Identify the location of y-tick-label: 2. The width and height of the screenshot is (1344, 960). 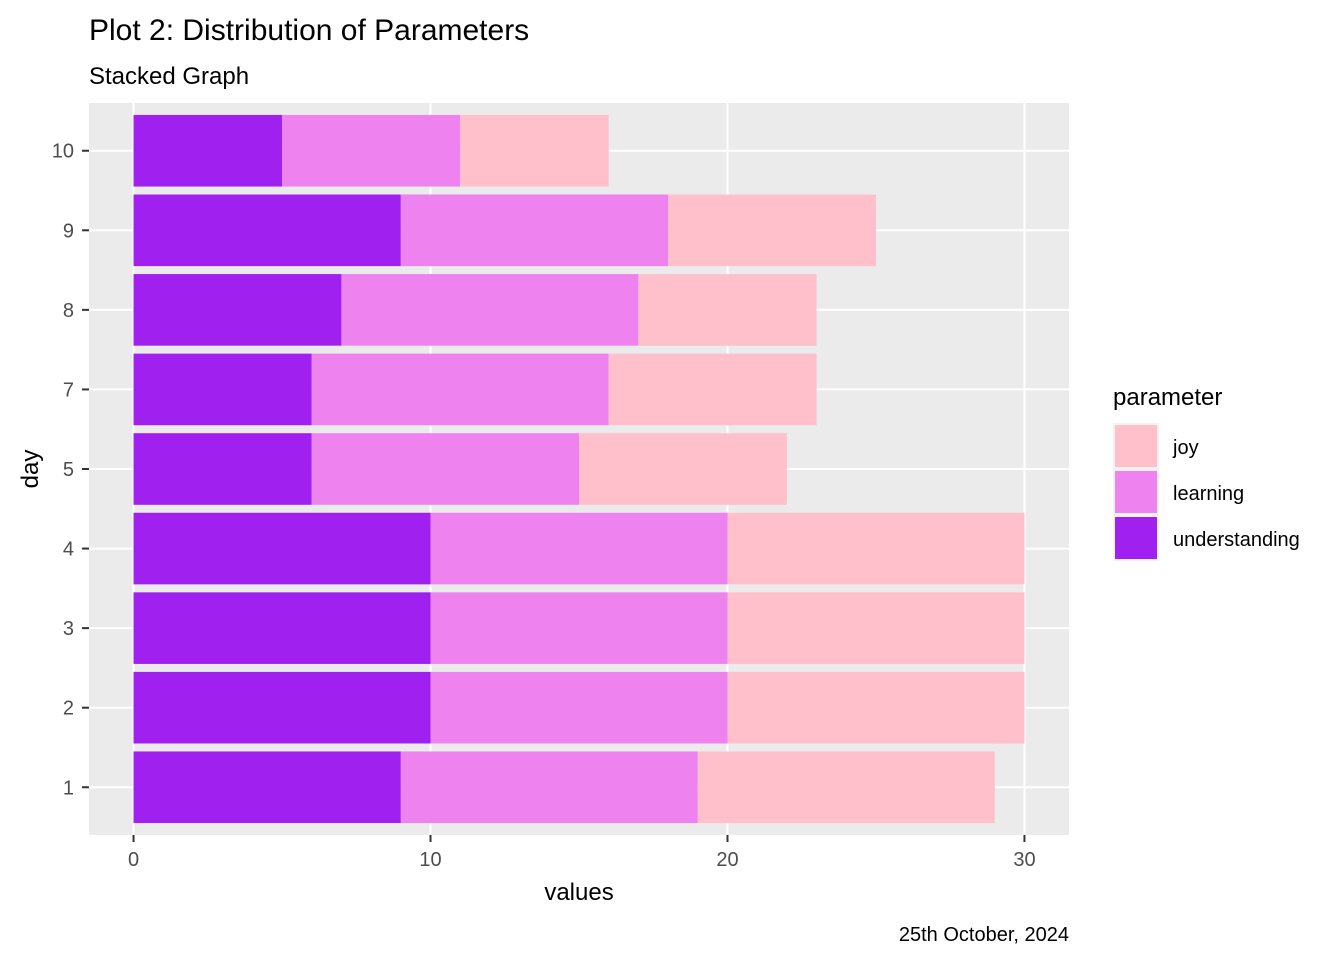
(68, 709).